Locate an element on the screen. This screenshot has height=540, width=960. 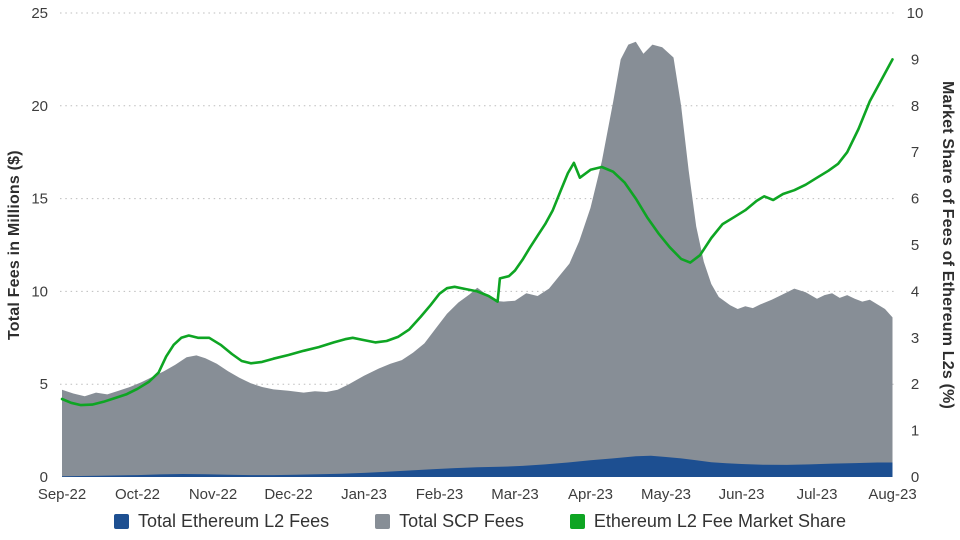
right-axis-tick-label: 10 is located at coordinates (915, 13).